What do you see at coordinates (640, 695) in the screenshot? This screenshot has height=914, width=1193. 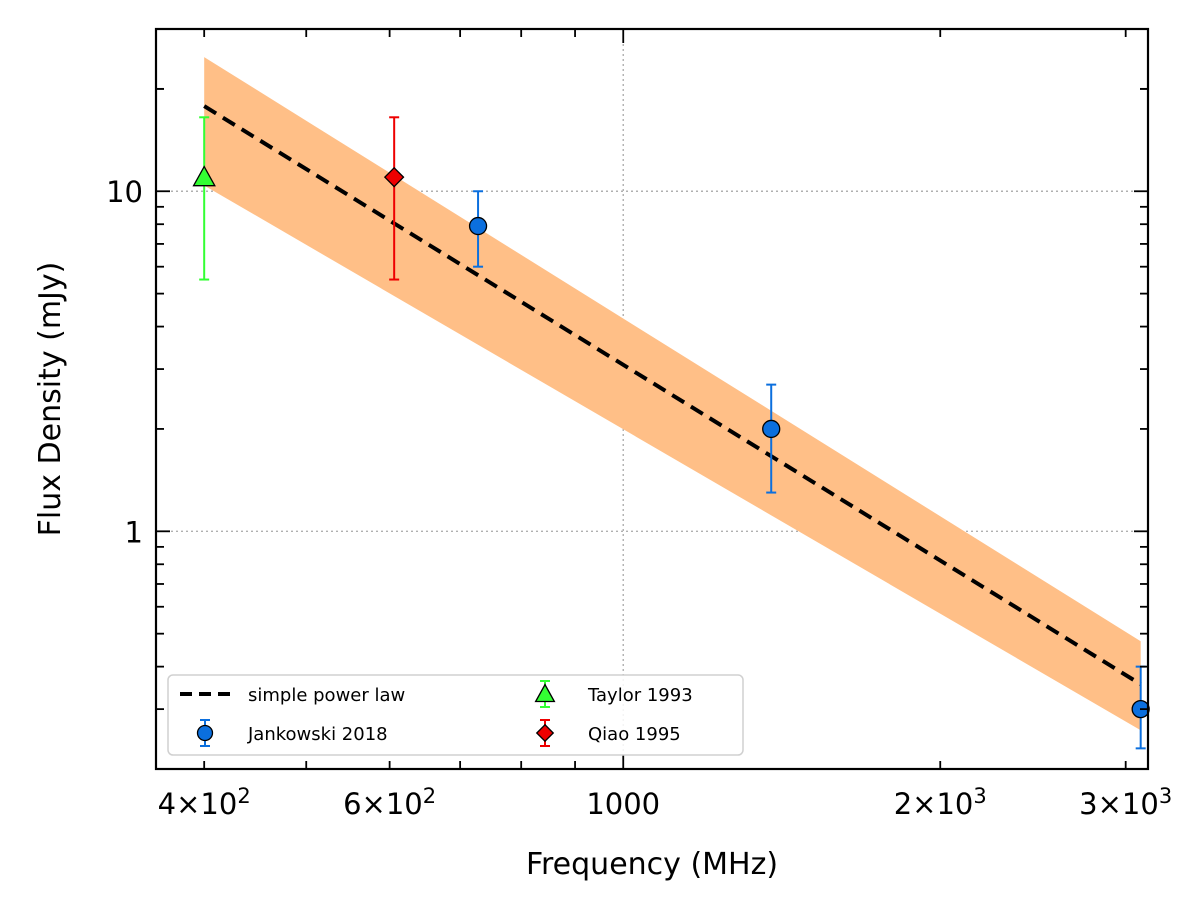 I see `legend-label-taylor: Taylor 1993` at bounding box center [640, 695].